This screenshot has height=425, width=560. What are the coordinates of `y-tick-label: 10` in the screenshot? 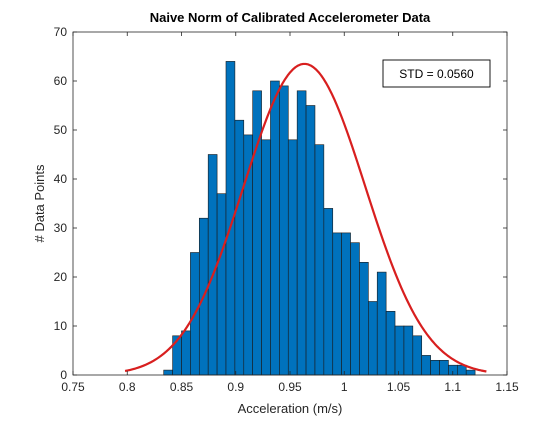 It's located at (61, 326).